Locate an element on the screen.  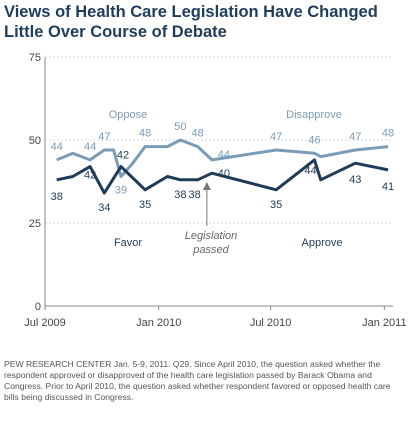
x-tick-label: Jan 2011 is located at coordinates (384, 323).